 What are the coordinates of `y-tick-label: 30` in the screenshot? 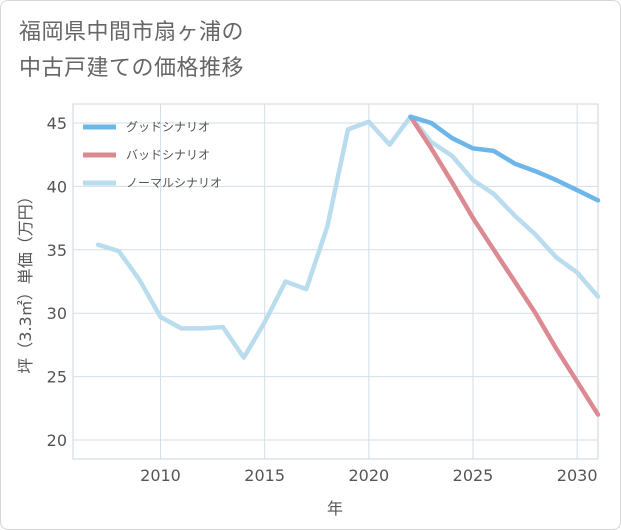 It's located at (57, 313).